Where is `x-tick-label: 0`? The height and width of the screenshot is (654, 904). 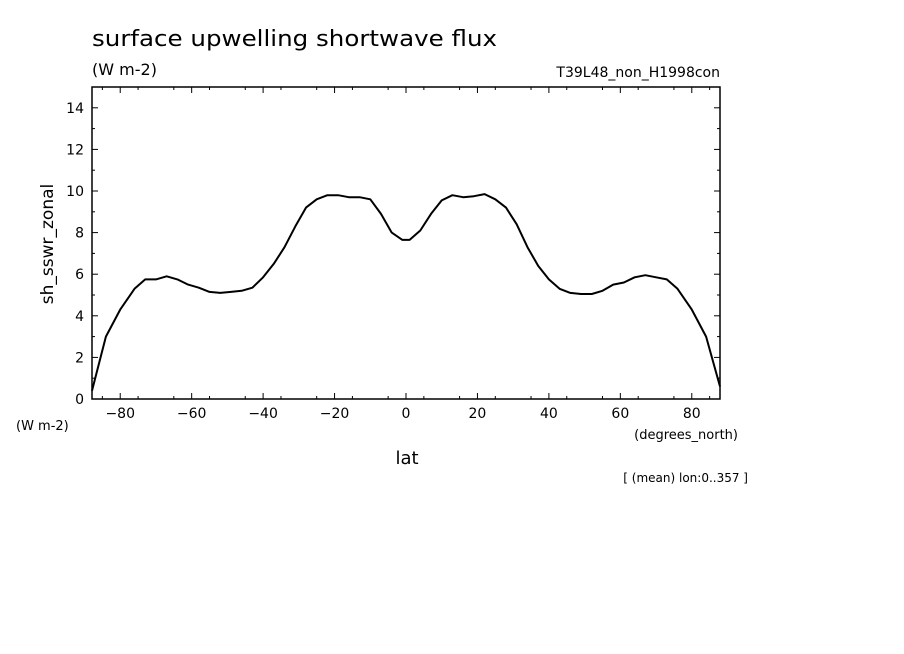 x-tick-label: 0 is located at coordinates (406, 414).